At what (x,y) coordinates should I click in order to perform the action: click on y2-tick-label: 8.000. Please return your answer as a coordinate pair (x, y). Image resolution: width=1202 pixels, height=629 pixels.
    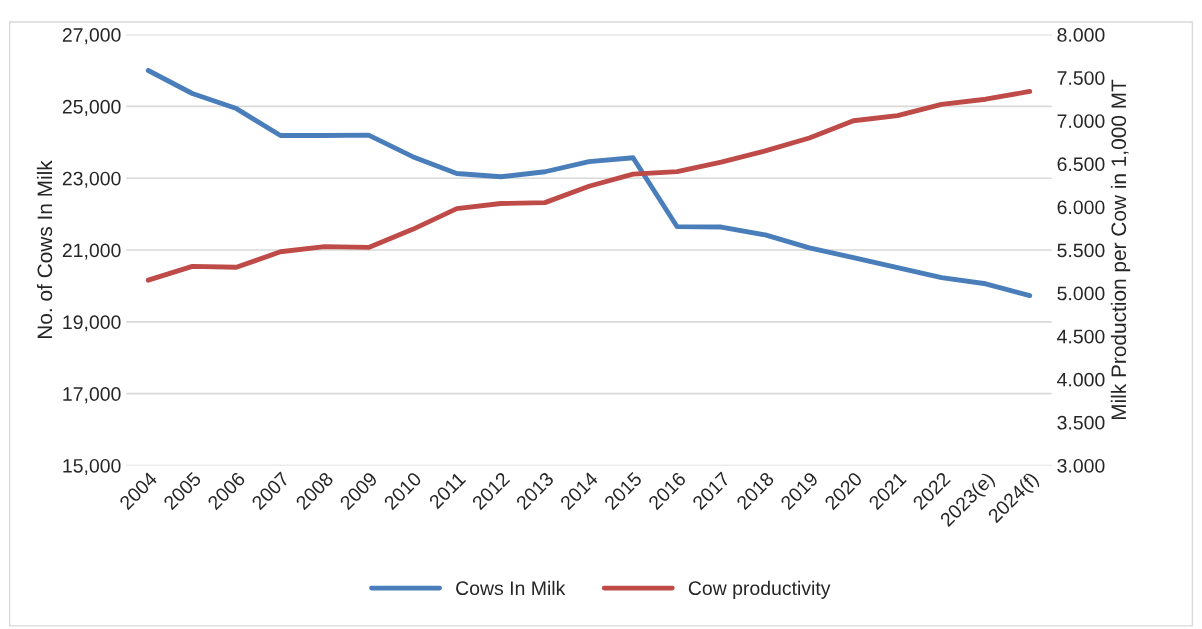
    Looking at the image, I should click on (1081, 35).